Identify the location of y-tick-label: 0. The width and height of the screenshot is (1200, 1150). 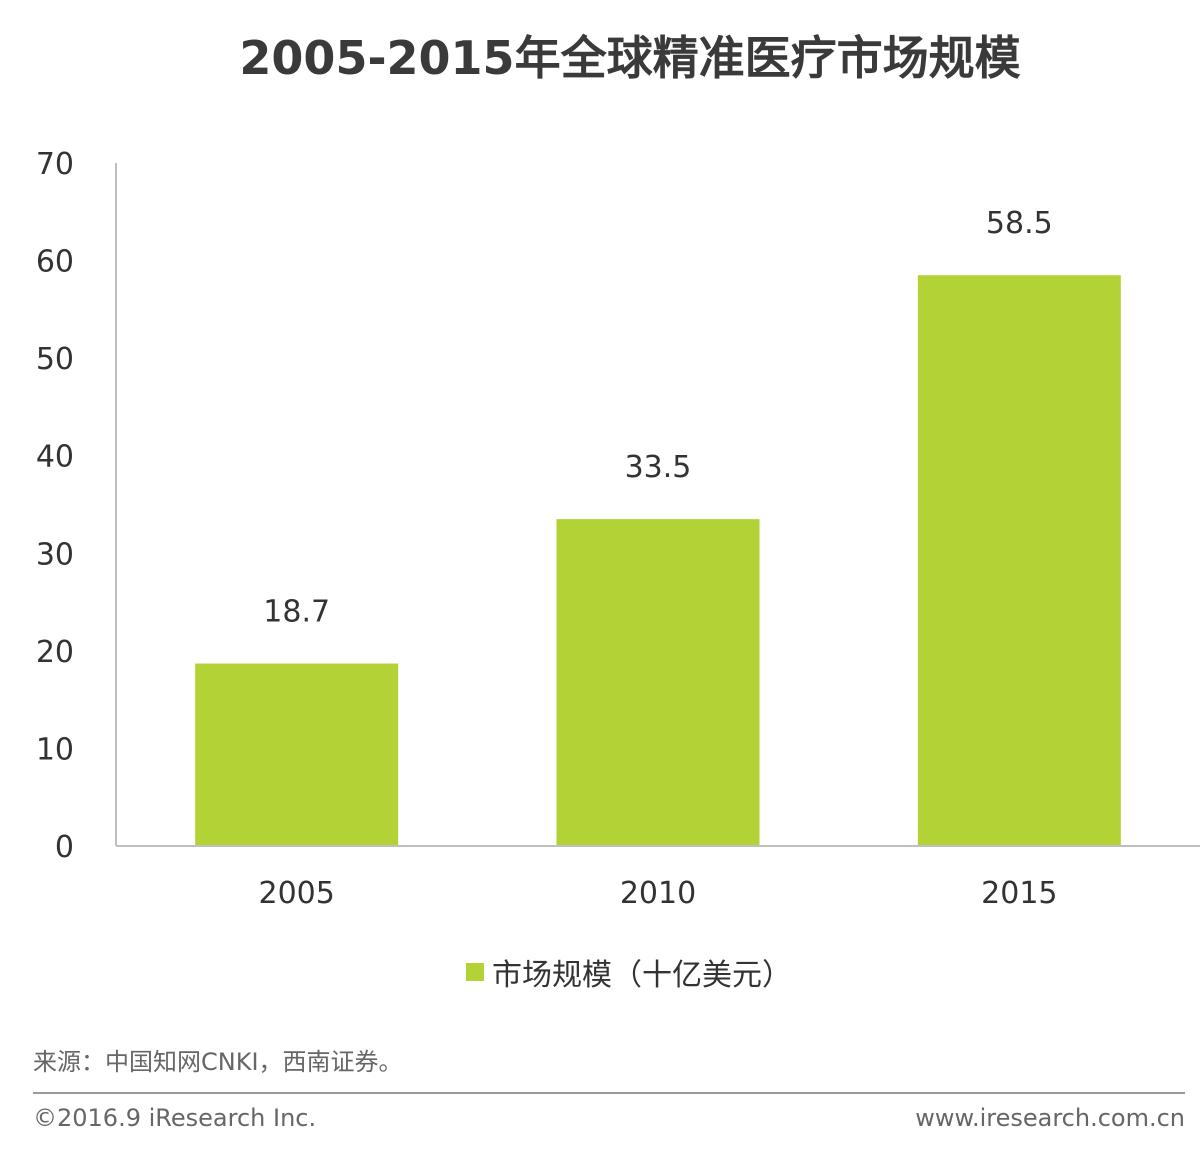
(64, 847).